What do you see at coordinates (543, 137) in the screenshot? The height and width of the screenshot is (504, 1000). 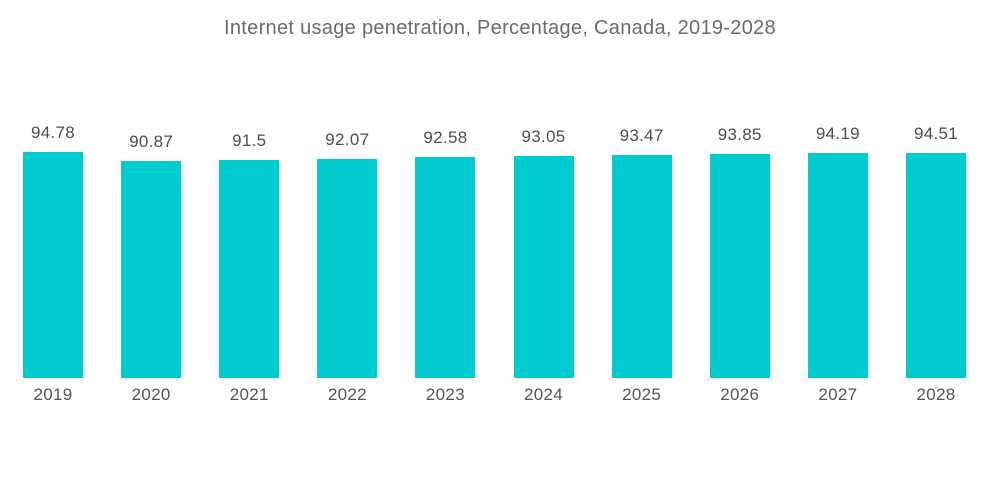 I see `bar-value-label: 93.05` at bounding box center [543, 137].